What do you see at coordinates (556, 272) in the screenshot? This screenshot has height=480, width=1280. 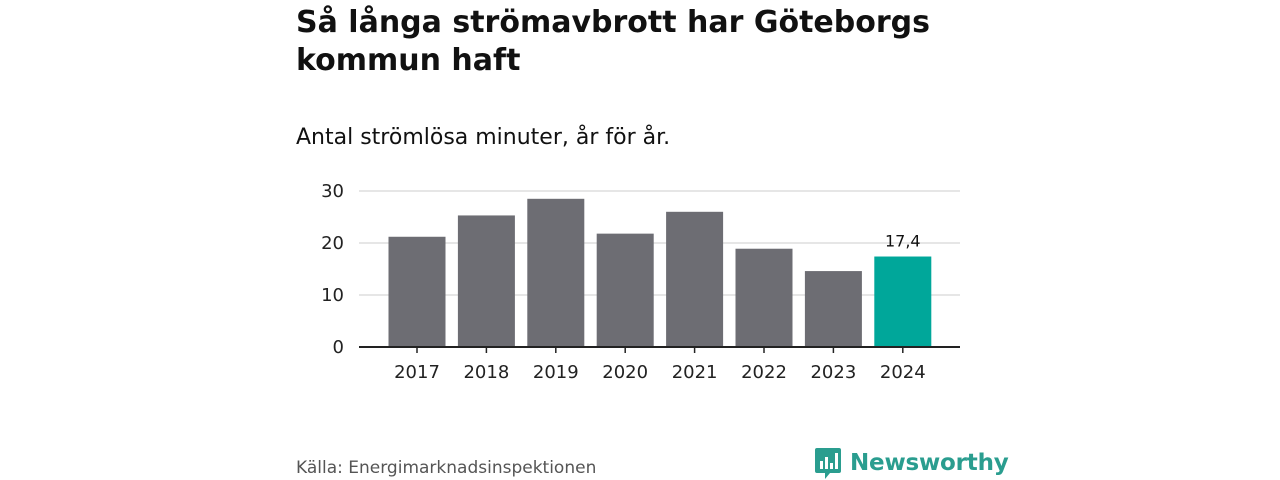 I see `bar-2019` at bounding box center [556, 272].